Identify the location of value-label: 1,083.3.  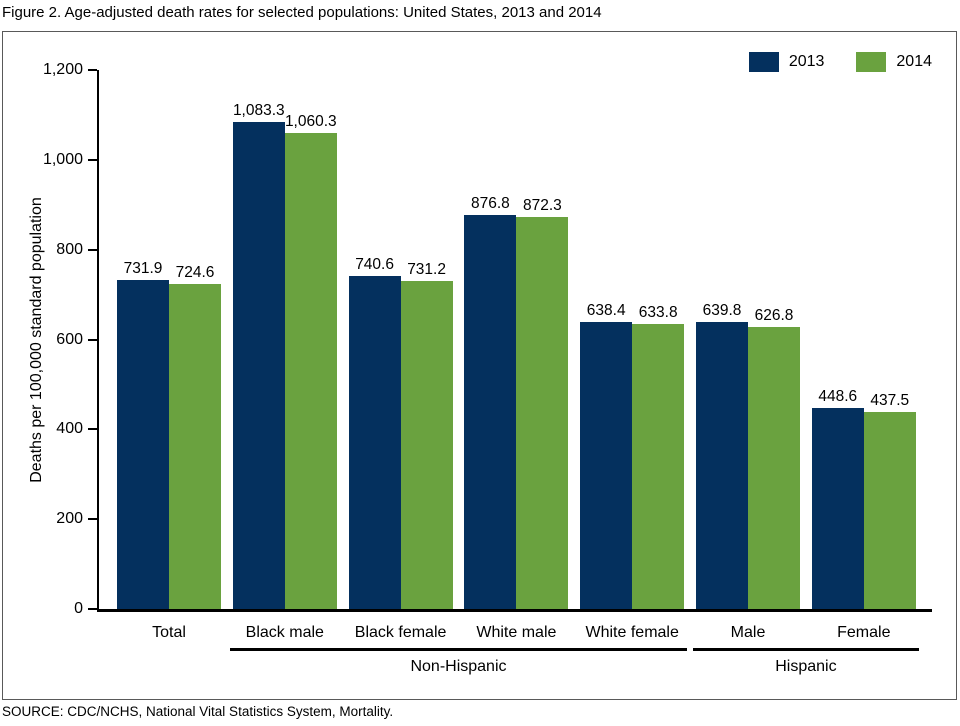
(258, 111).